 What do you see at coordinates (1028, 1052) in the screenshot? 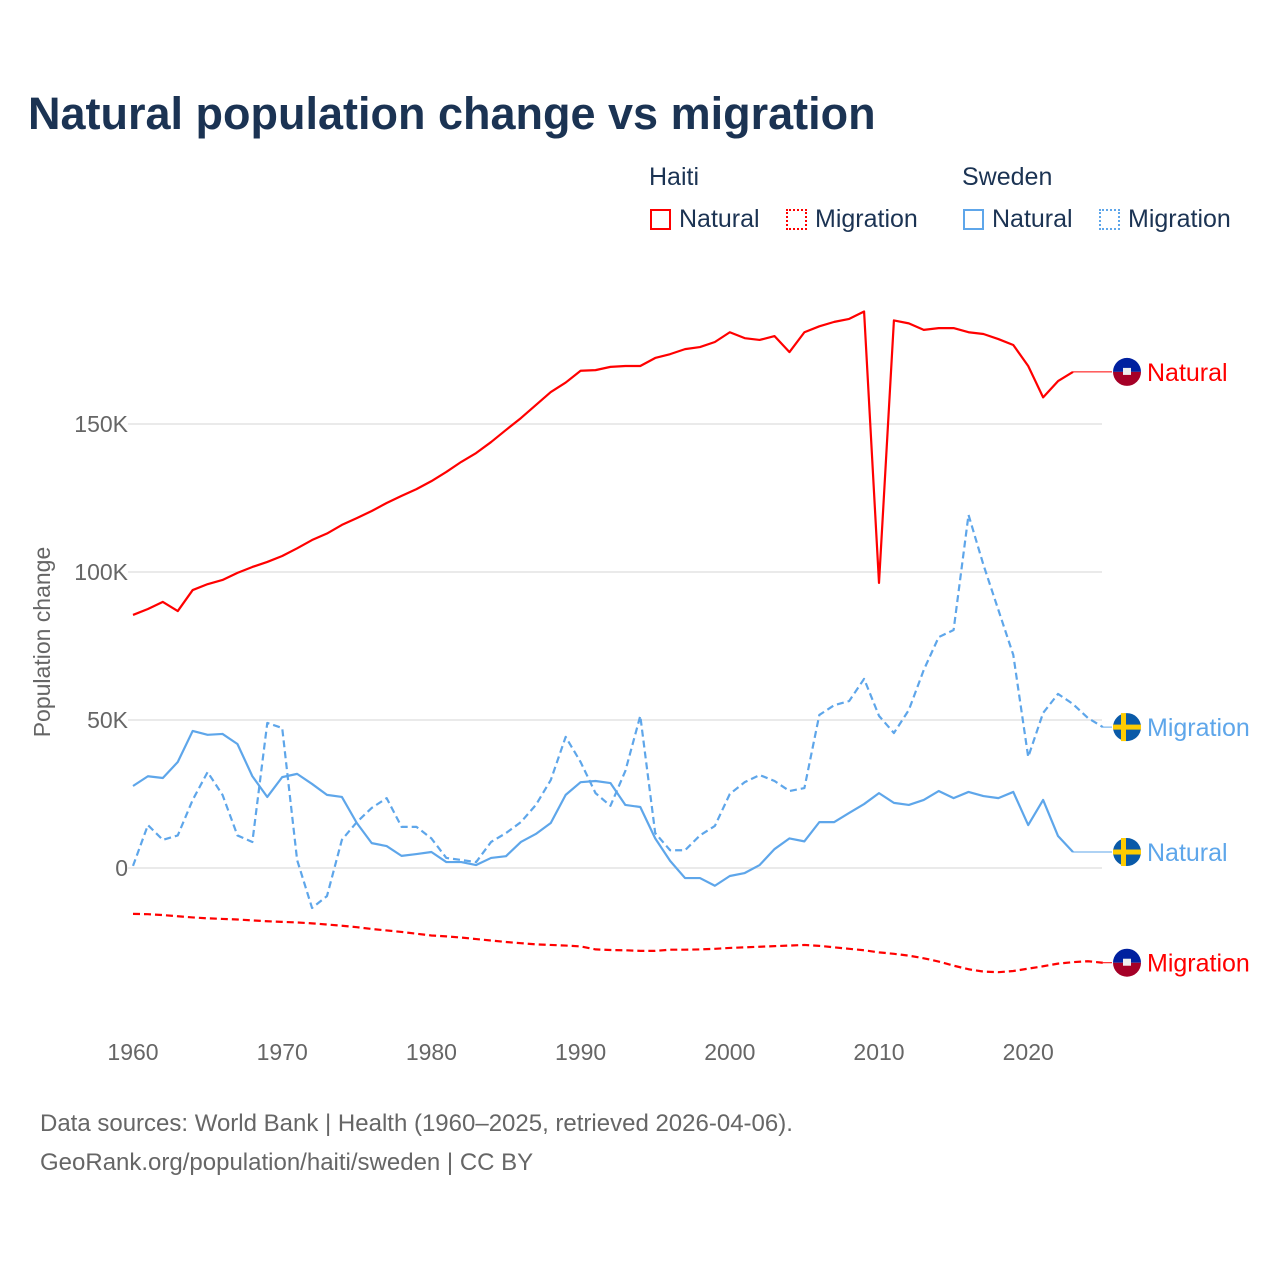
I see `x-tick-label: 2020` at bounding box center [1028, 1052].